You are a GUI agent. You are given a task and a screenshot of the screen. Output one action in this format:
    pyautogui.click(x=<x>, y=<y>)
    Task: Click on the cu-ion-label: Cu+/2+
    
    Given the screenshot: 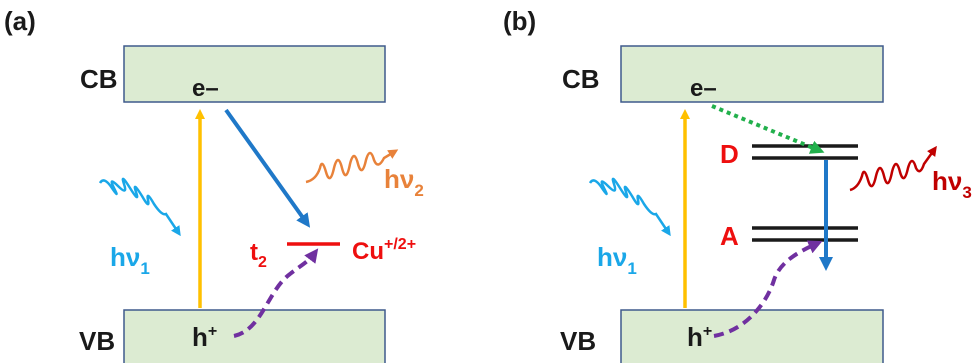 What is the action you would take?
    pyautogui.click(x=384, y=250)
    